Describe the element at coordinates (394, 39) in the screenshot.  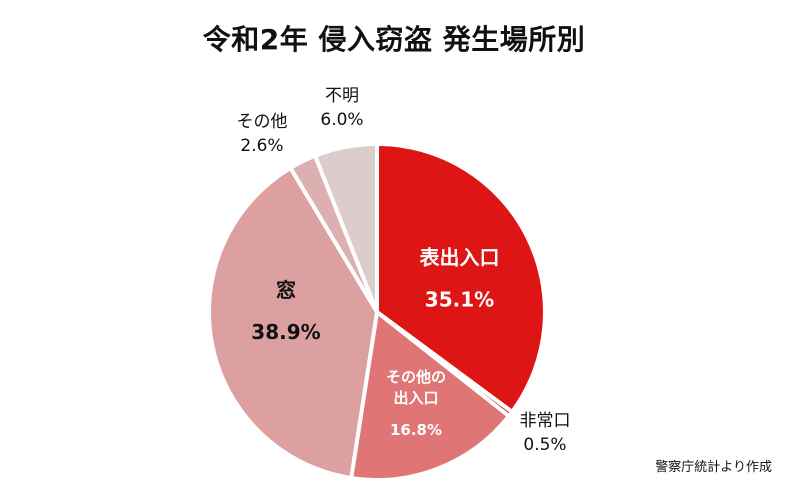
I see `chart-title: 令和2年 侵入窃盗 発生場所別` at that location.